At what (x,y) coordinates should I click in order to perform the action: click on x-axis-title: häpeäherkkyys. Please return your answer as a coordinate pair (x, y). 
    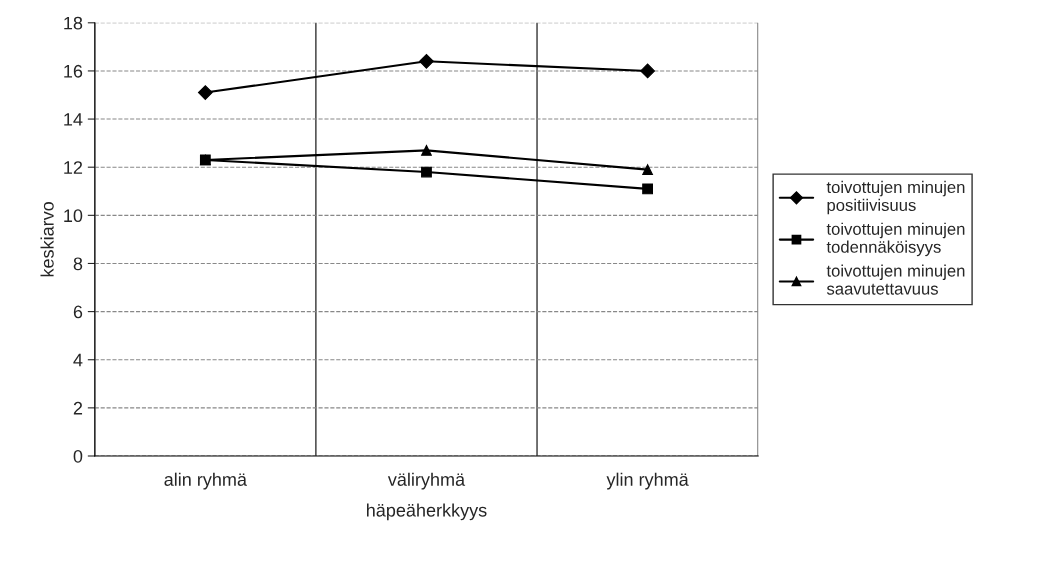
    Looking at the image, I should click on (427, 512).